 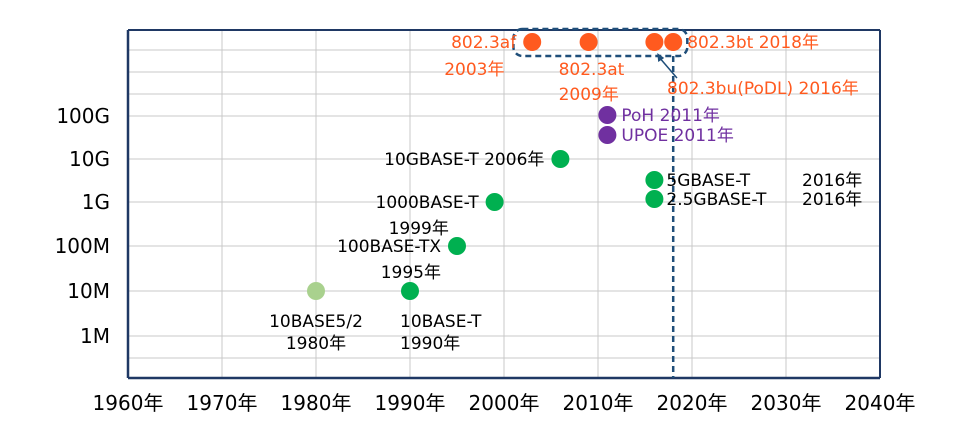 What do you see at coordinates (763, 89) in the screenshot?
I see `label-802_3bu-0: 802.3bu(PoDL) 2016年` at bounding box center [763, 89].